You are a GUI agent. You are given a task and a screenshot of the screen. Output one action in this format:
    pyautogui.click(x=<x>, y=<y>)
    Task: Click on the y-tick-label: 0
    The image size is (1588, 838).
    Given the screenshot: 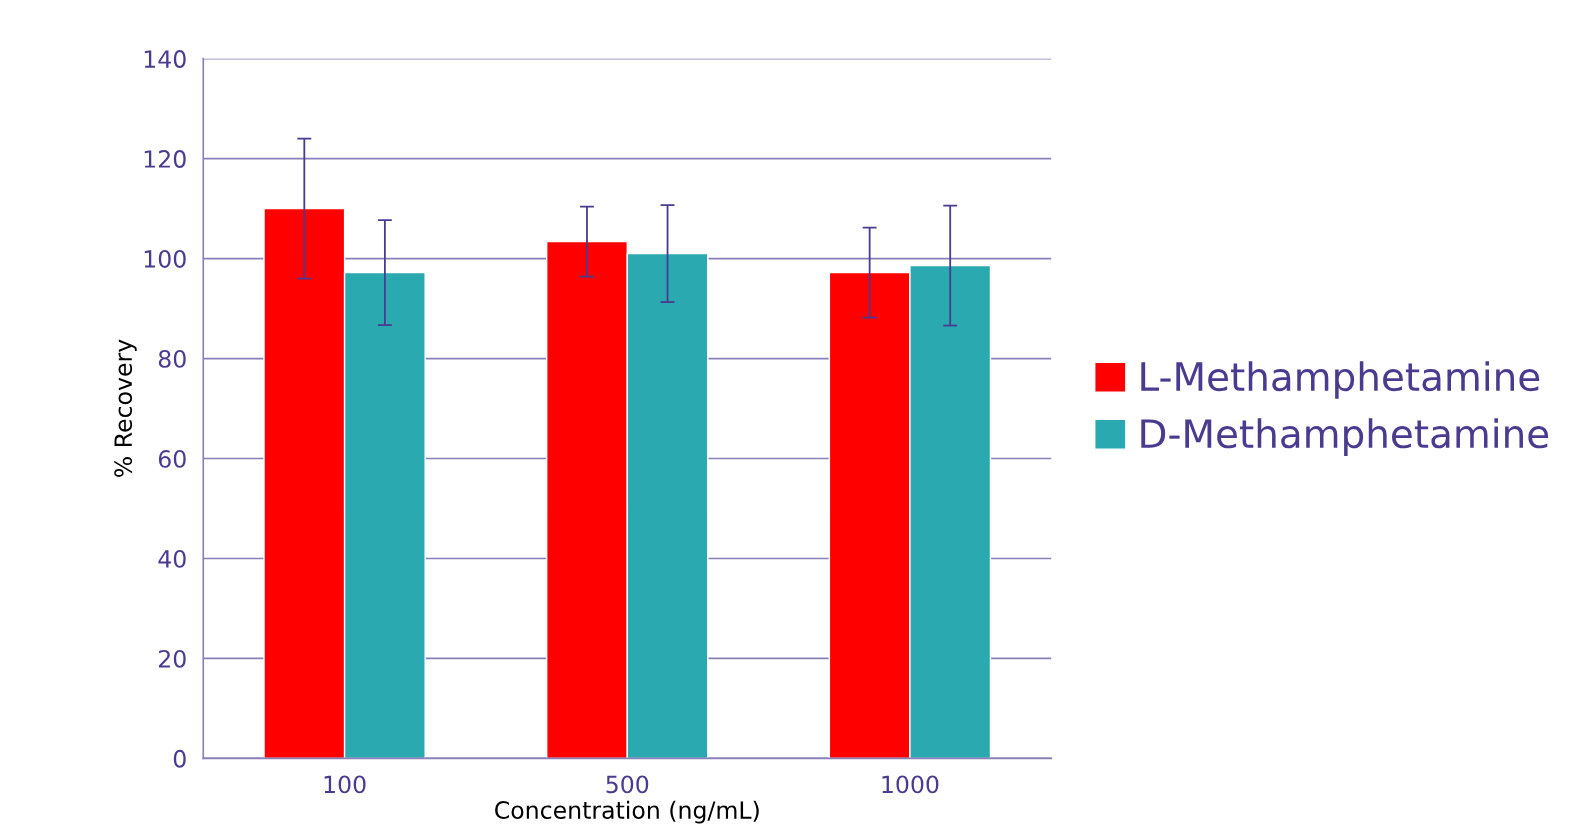 What is the action you would take?
    pyautogui.click(x=179, y=758)
    